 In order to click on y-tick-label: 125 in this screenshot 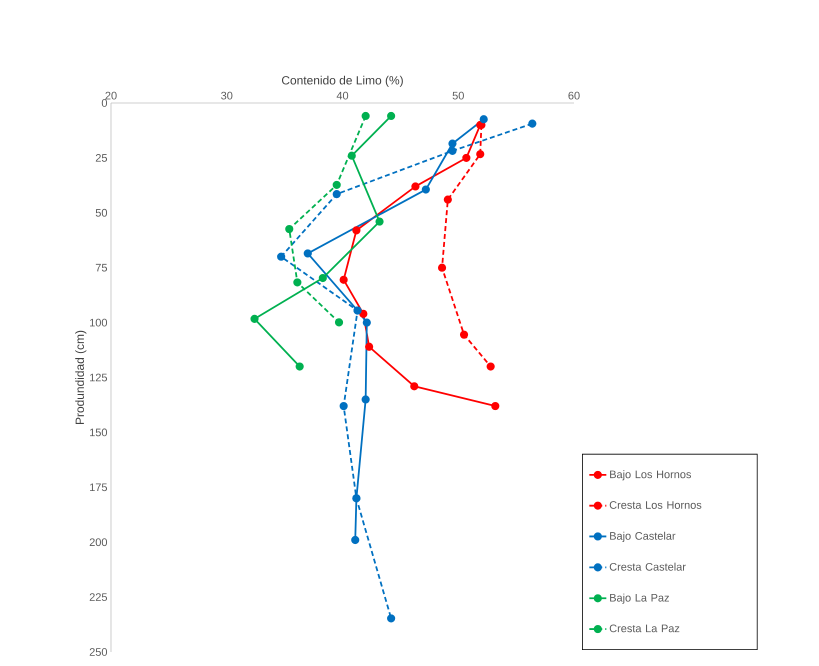, I will do `click(99, 378)`.